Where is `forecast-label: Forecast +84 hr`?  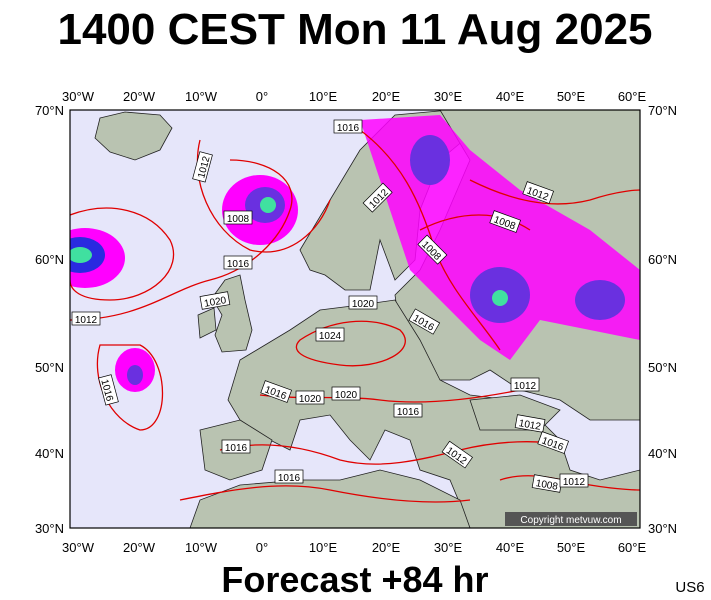 forecast-label: Forecast +84 hr is located at coordinates (354, 579).